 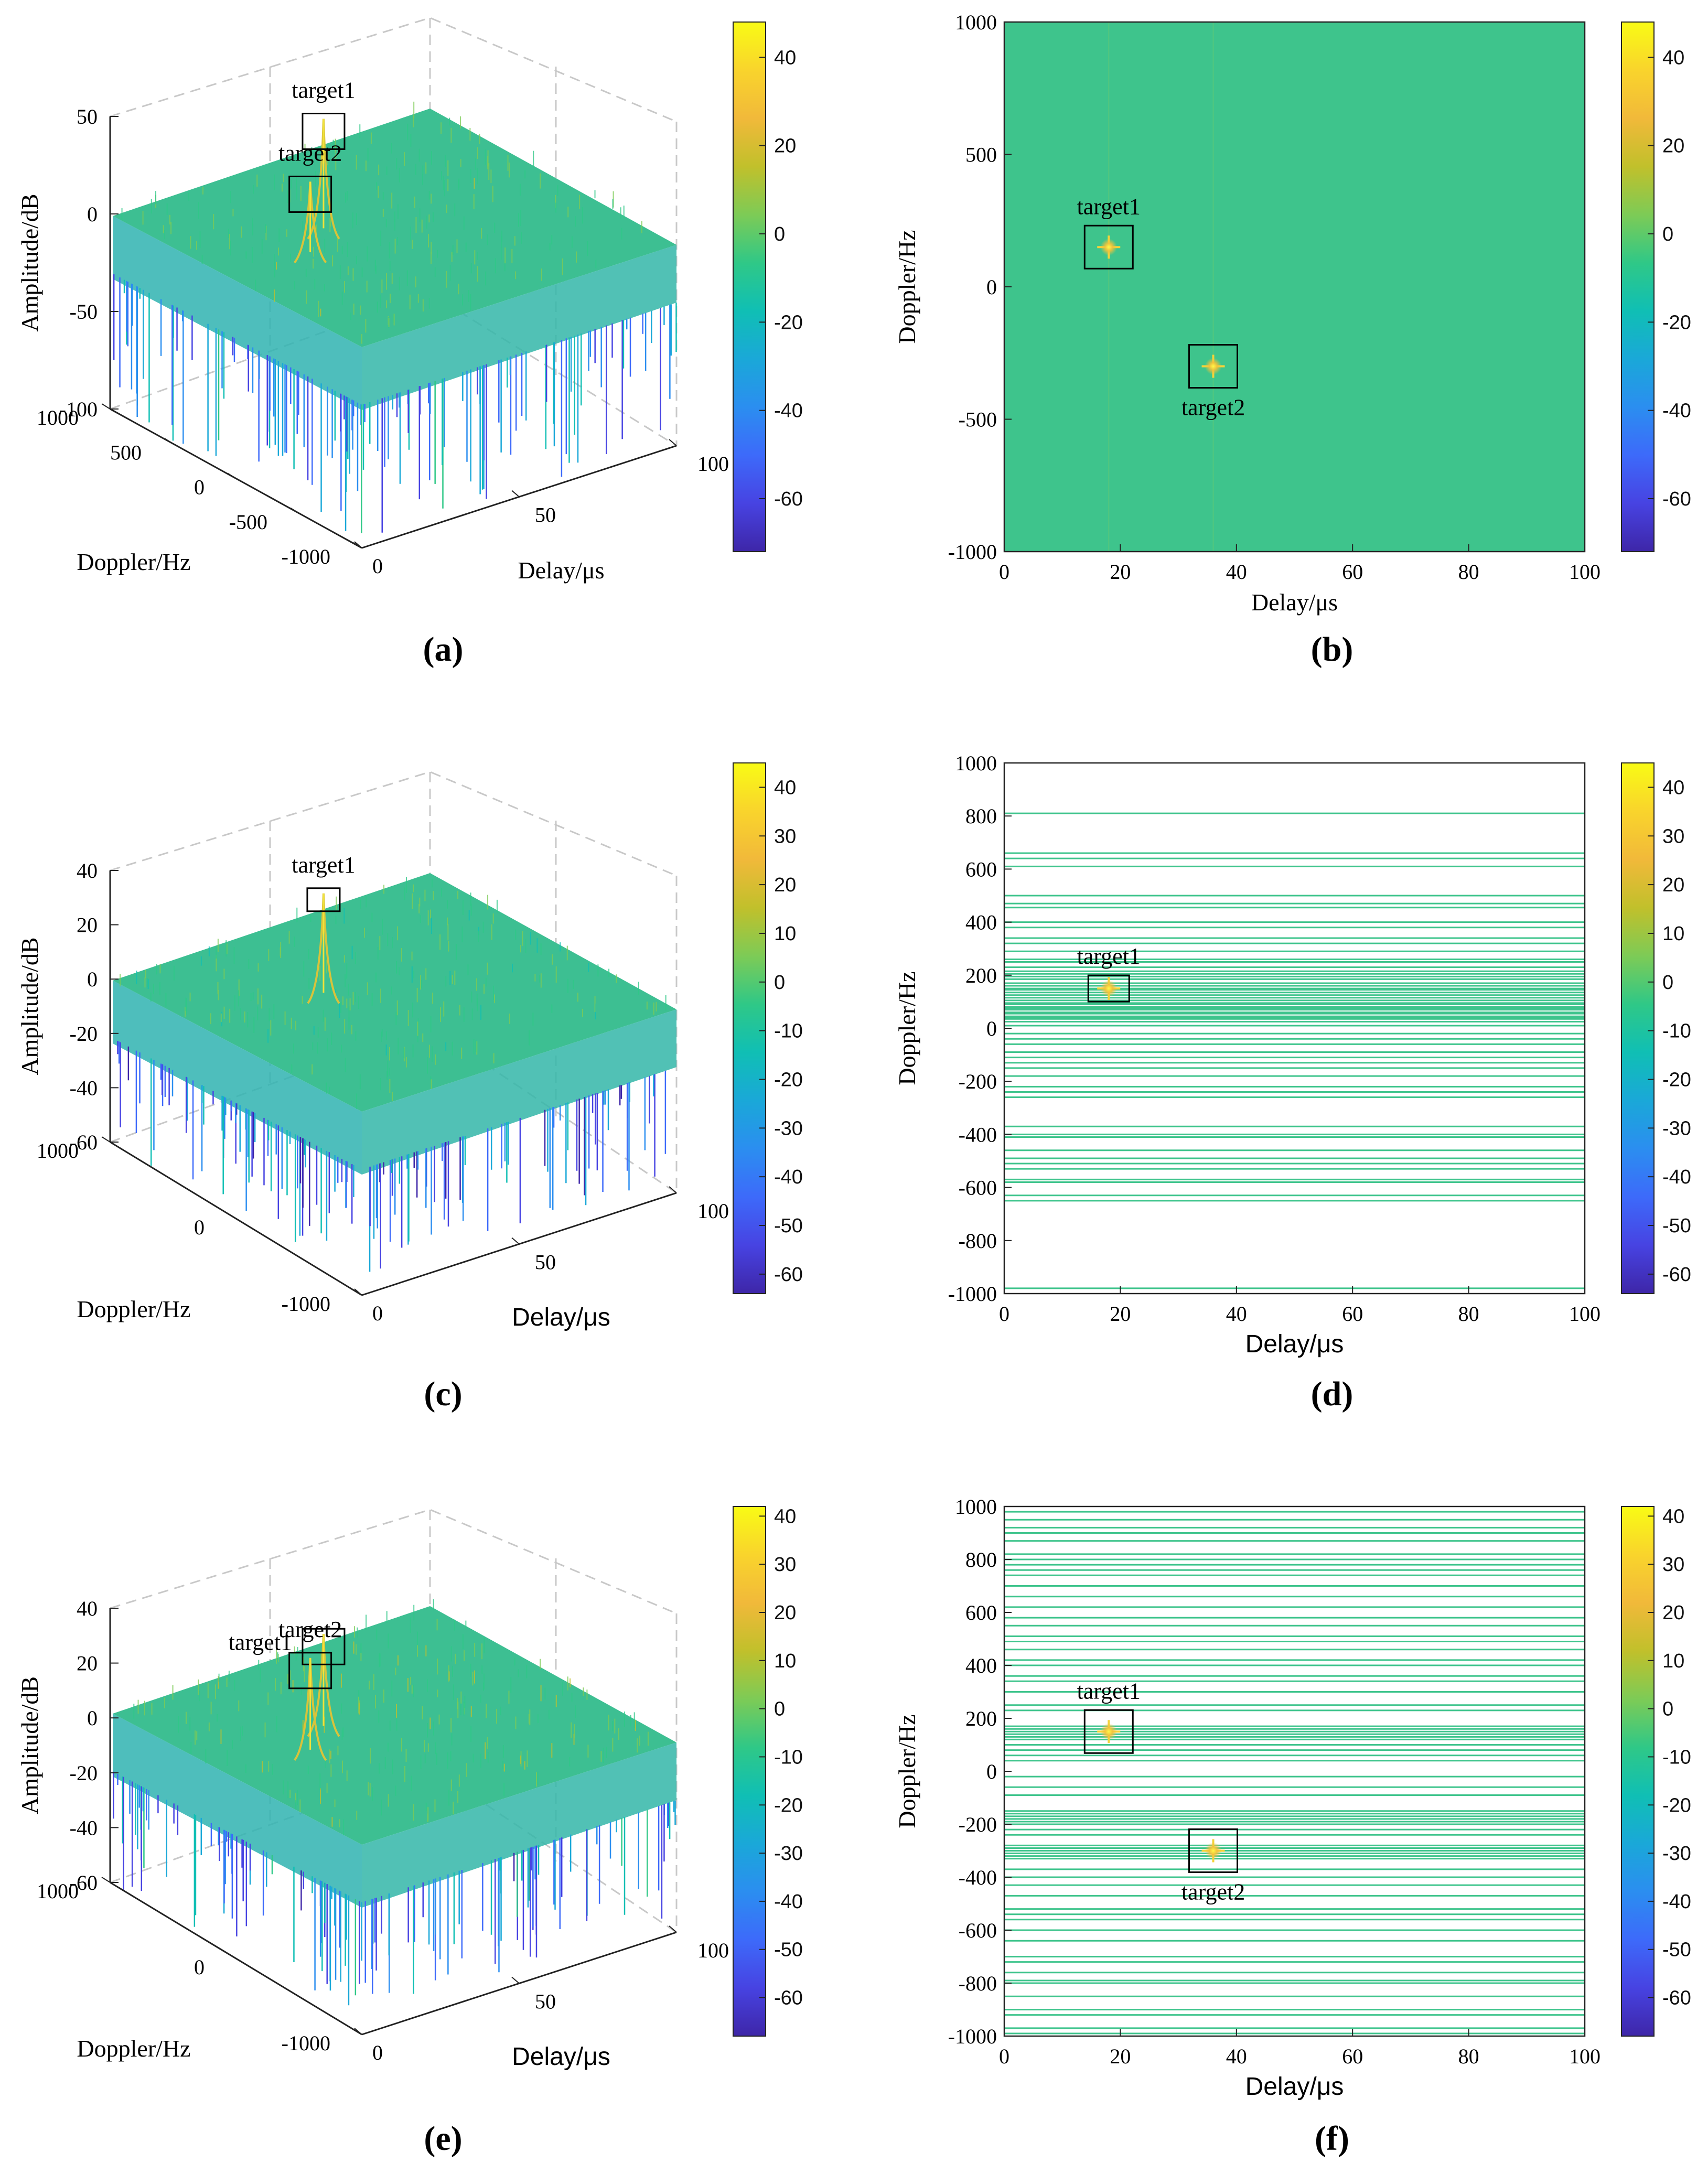 I want to click on y-tick-label: -600, so click(x=978, y=1188).